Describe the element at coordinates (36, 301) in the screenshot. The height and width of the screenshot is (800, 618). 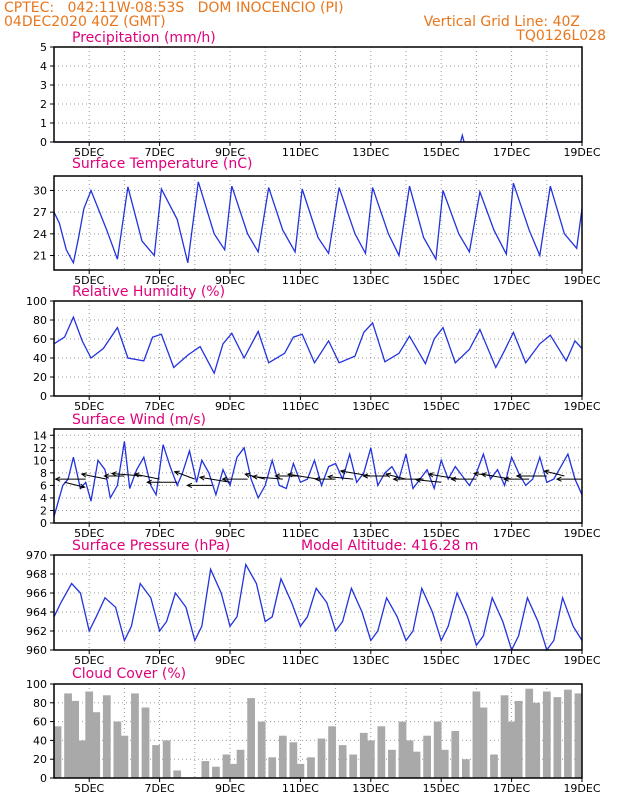
I see `rh-ytick-label: 100` at that location.